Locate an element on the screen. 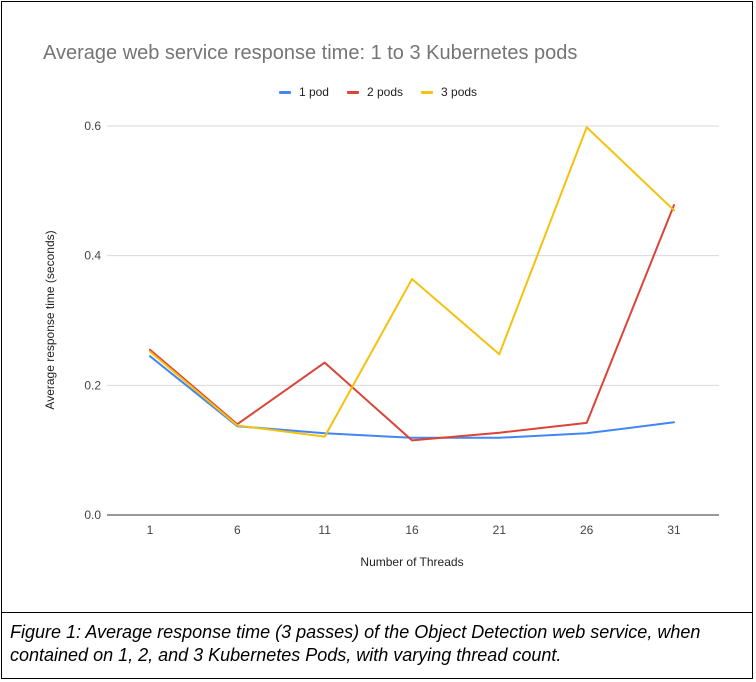 Image resolution: width=756 pixels, height=682 pixels. legend-item-3-pods: 3 pods is located at coordinates (449, 92).